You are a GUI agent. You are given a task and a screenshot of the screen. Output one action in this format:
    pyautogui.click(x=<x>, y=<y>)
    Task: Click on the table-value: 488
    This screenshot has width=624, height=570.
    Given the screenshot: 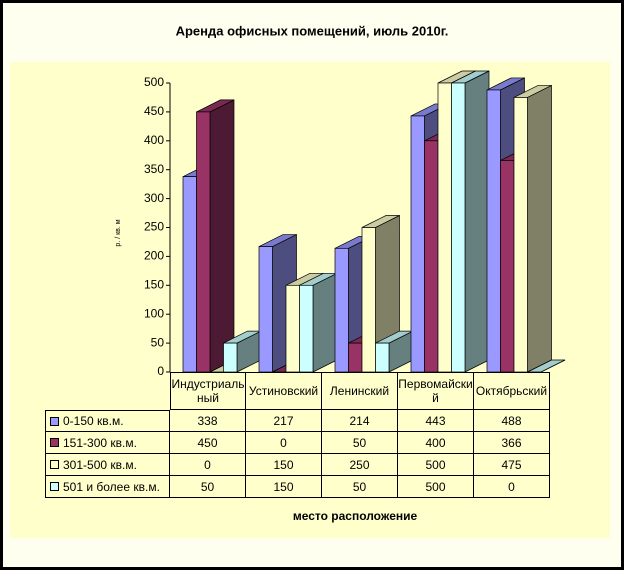 What is the action you would take?
    pyautogui.click(x=512, y=421)
    